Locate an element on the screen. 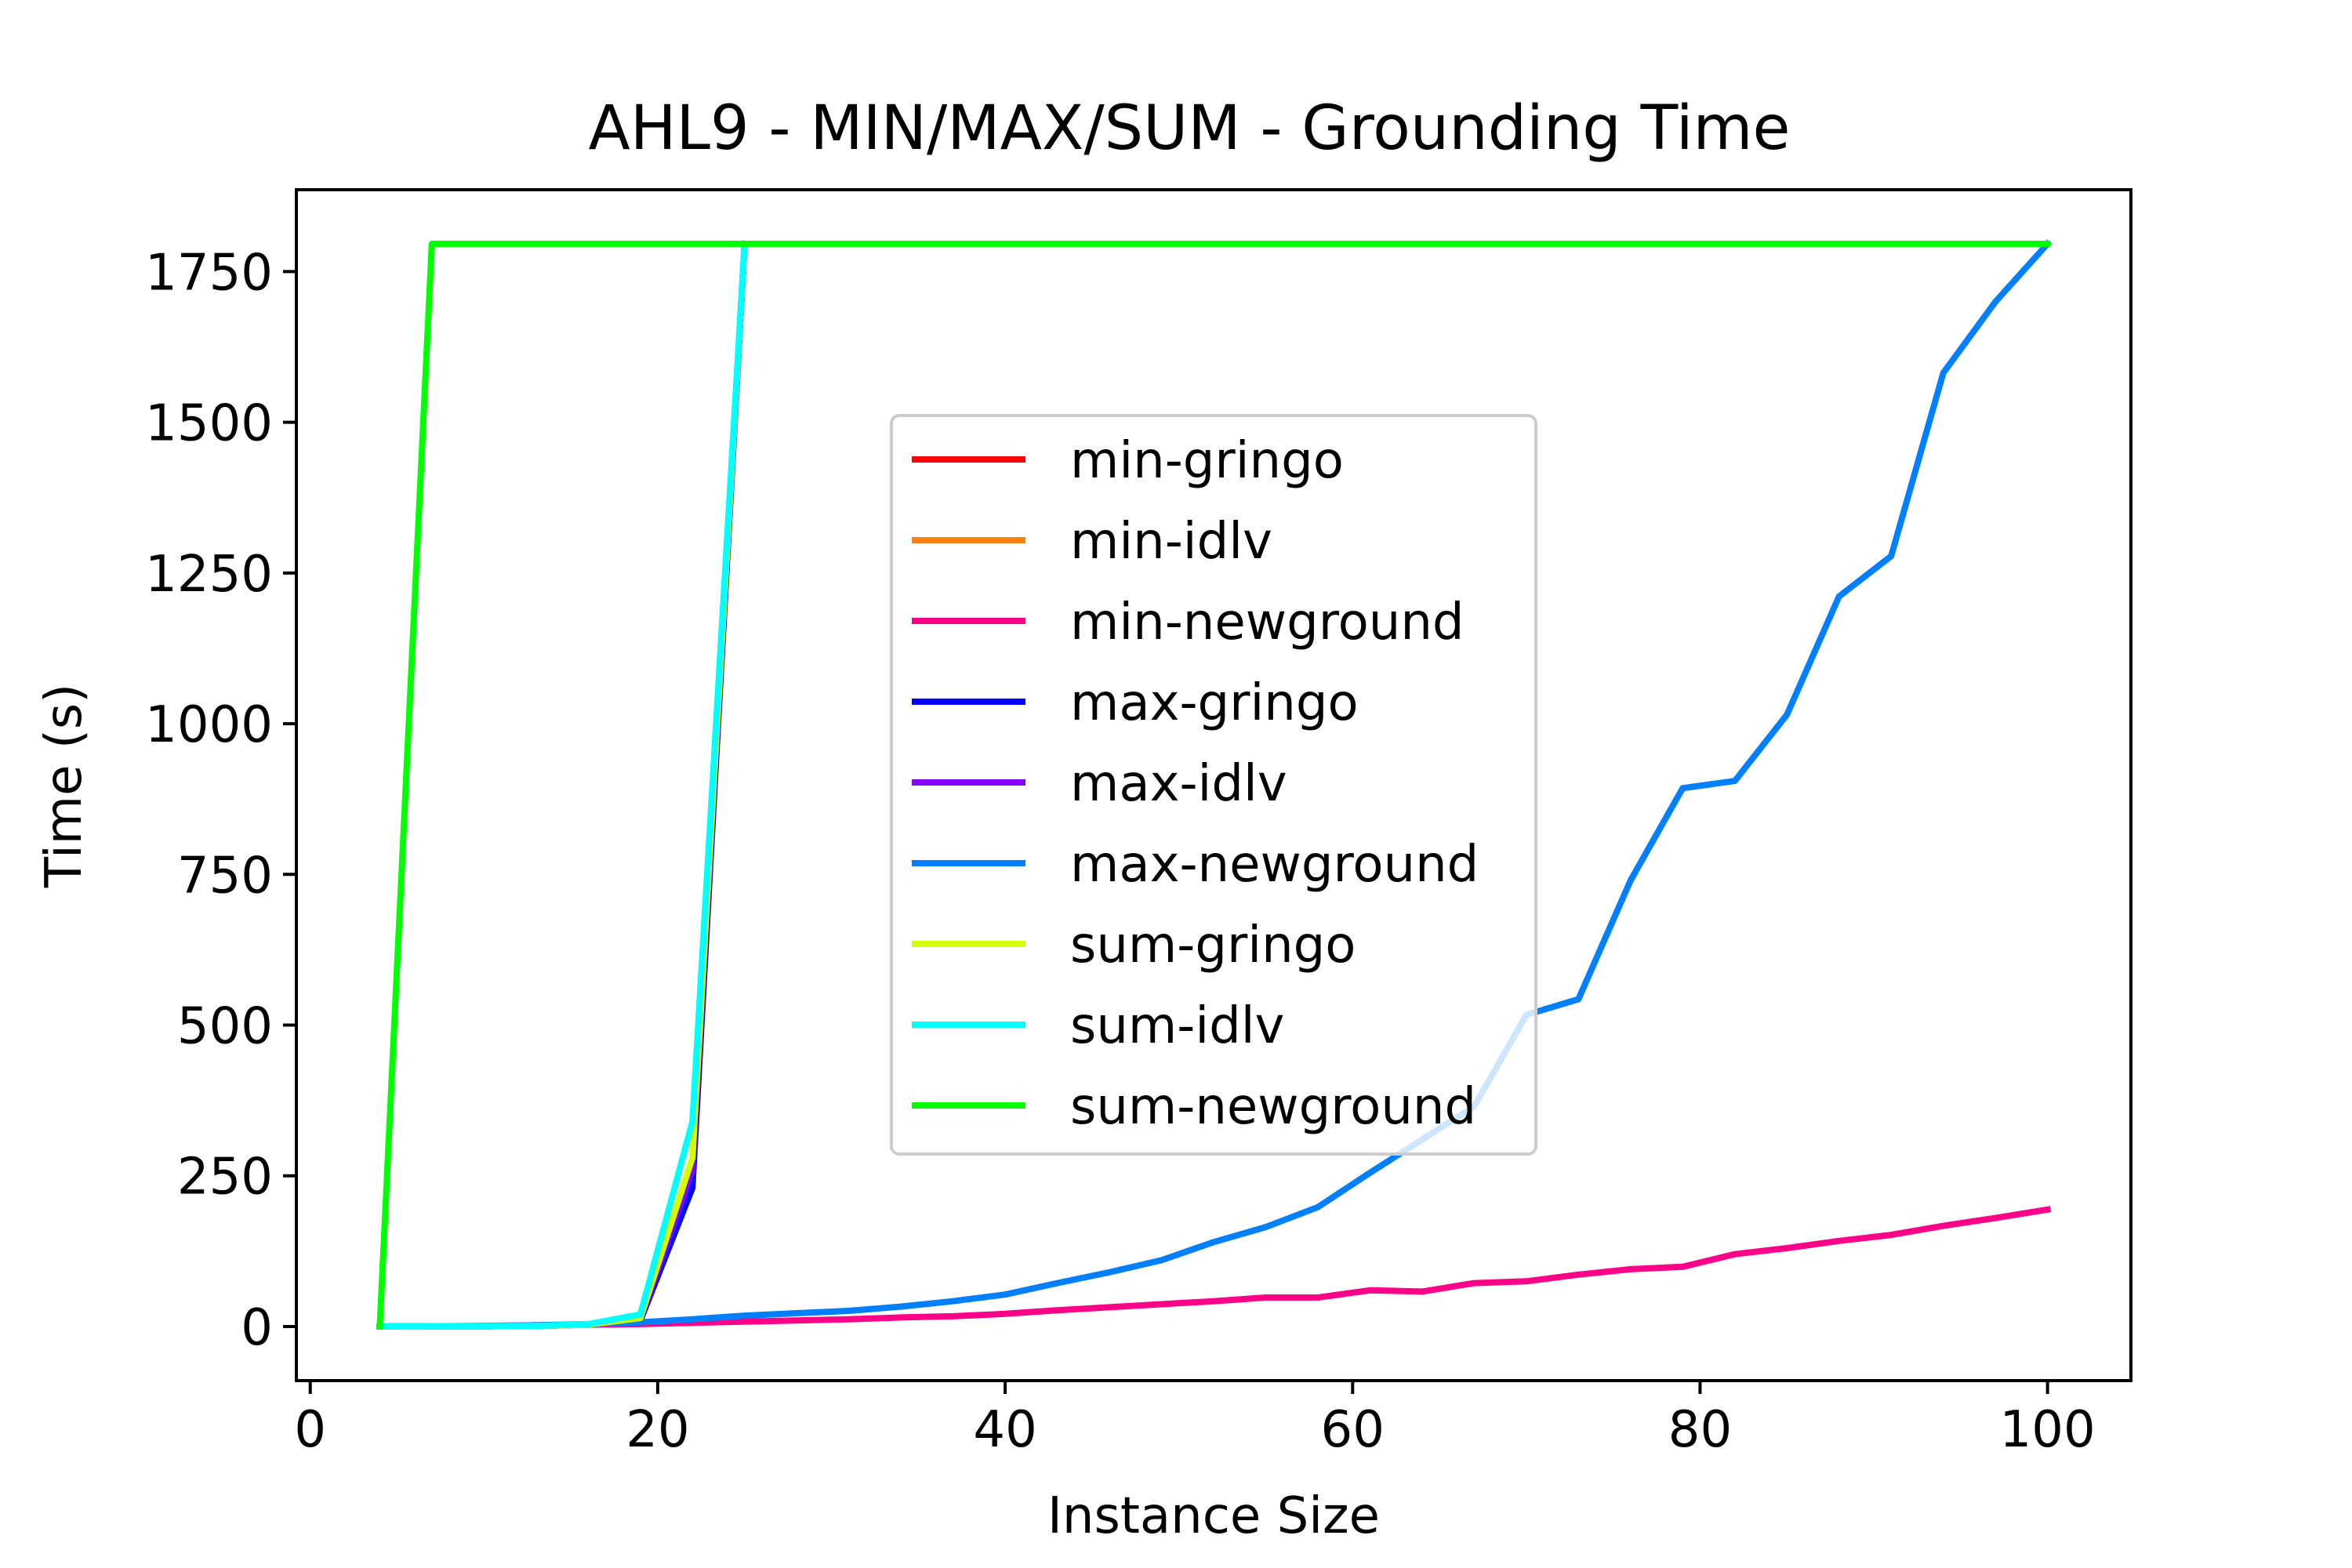 The height and width of the screenshot is (1568, 2352). y-tick-label: 1500 is located at coordinates (209, 424).